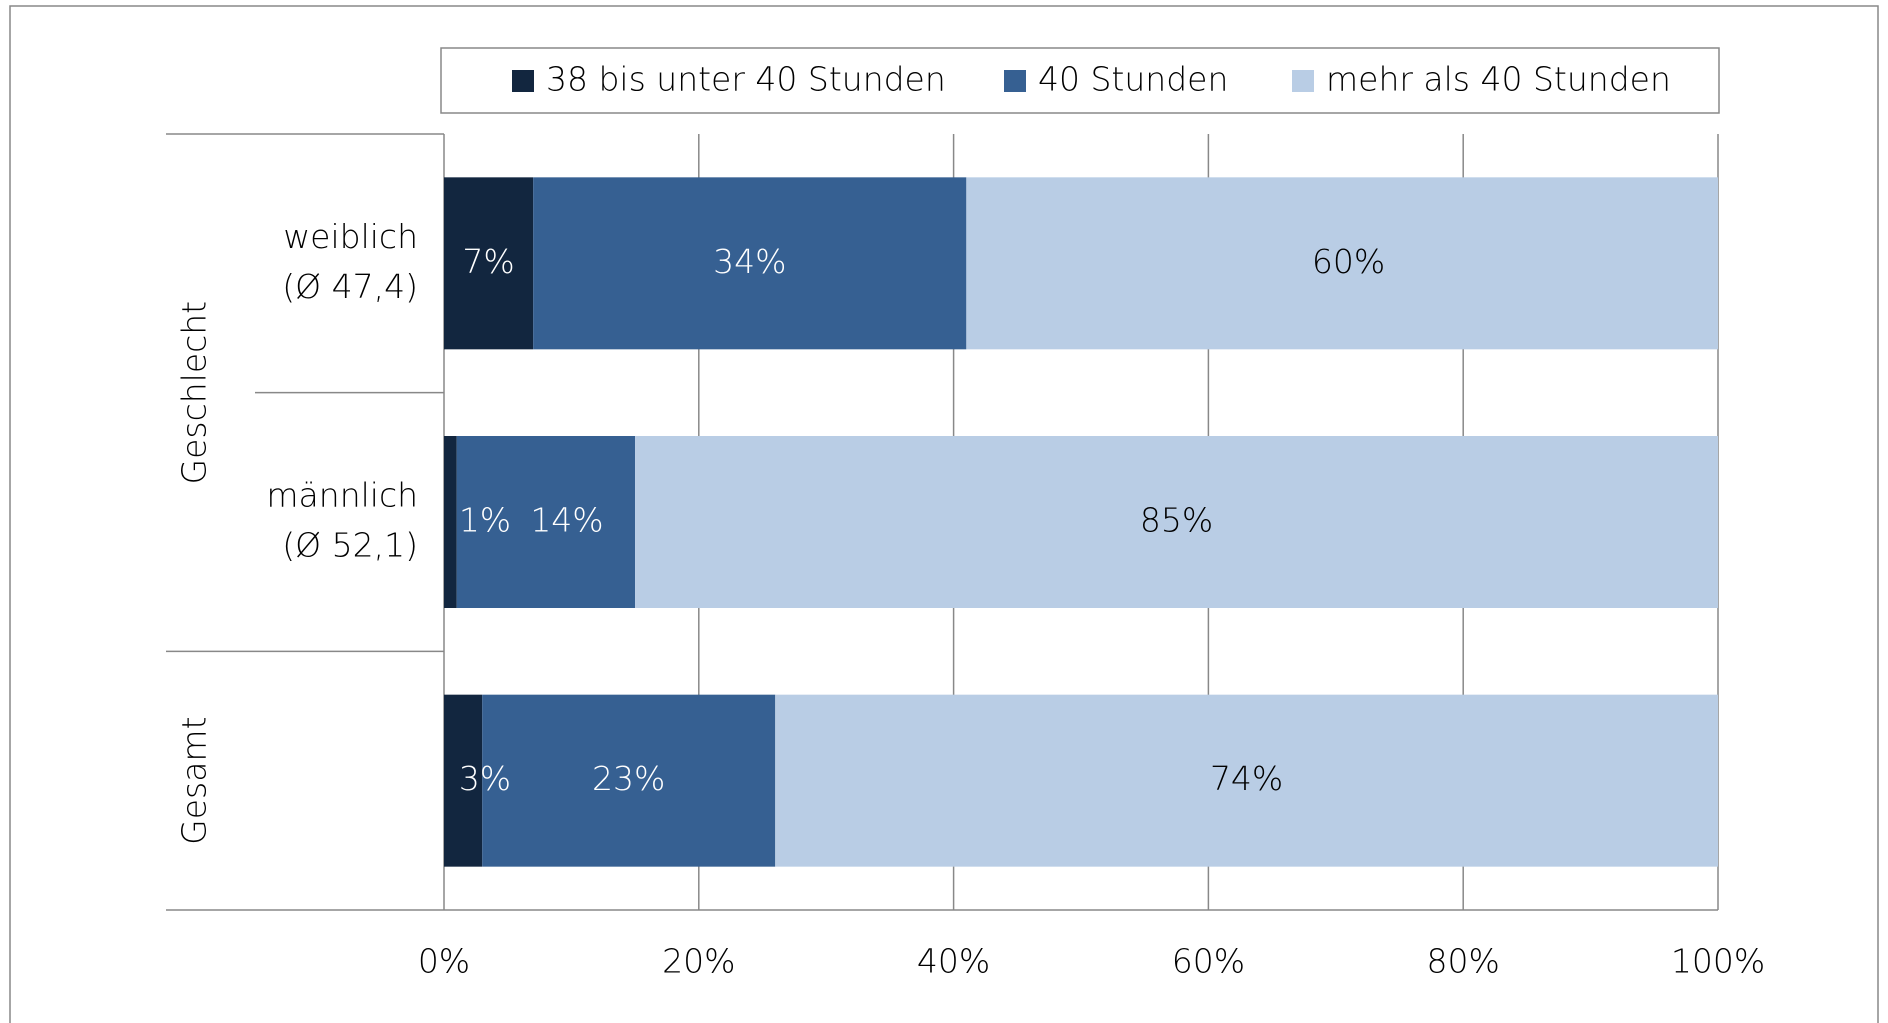 The image size is (1888, 1023). What do you see at coordinates (1498, 79) in the screenshot?
I see `legend-label: mehr als 40 Stunden` at bounding box center [1498, 79].